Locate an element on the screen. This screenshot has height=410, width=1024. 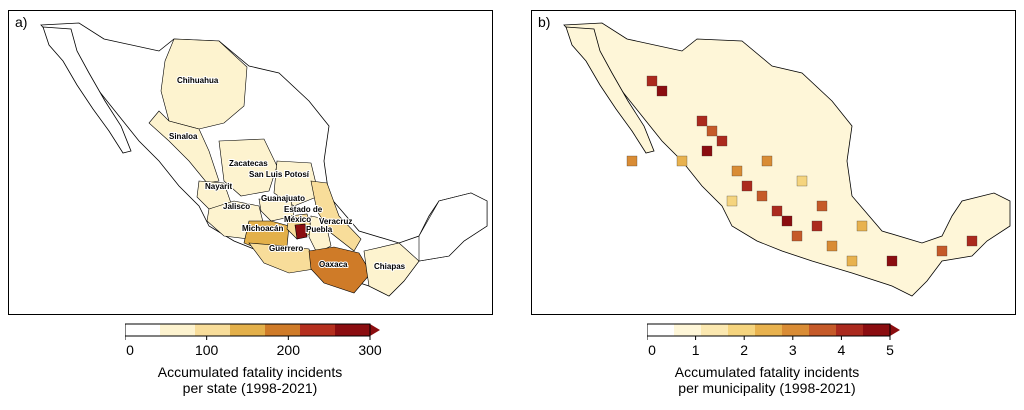
label-veracruz: Veracruz is located at coordinates (335, 221).